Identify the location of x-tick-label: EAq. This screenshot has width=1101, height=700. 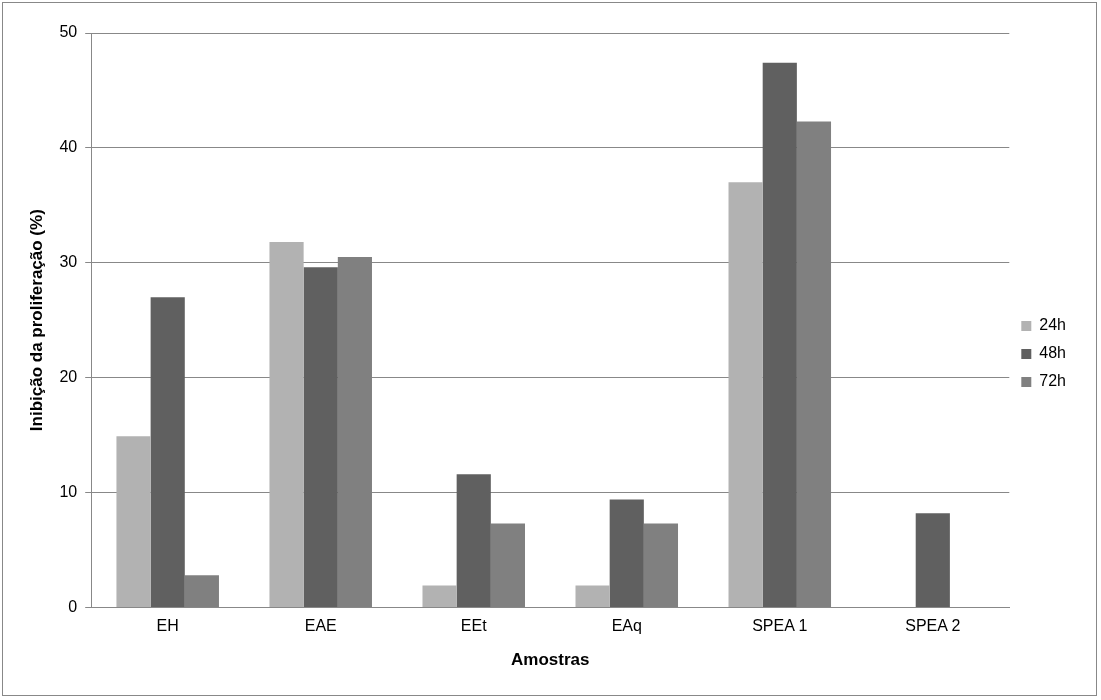
(626, 626).